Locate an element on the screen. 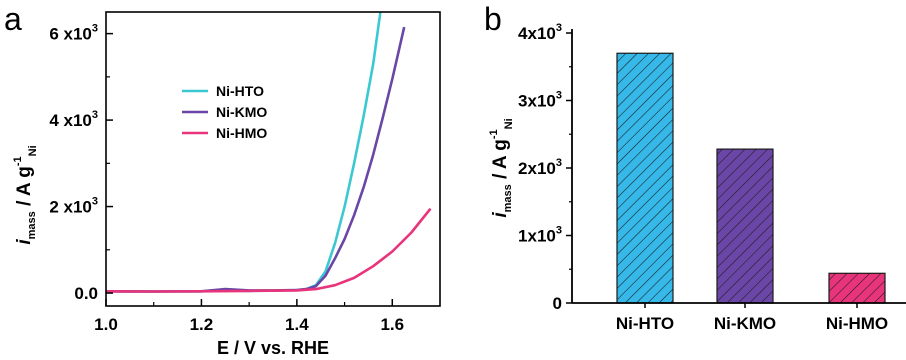  panel-b-y-ticks: 0 1x10³ 2x10³ 3x10³ 4x10³ is located at coordinates (545, 167).